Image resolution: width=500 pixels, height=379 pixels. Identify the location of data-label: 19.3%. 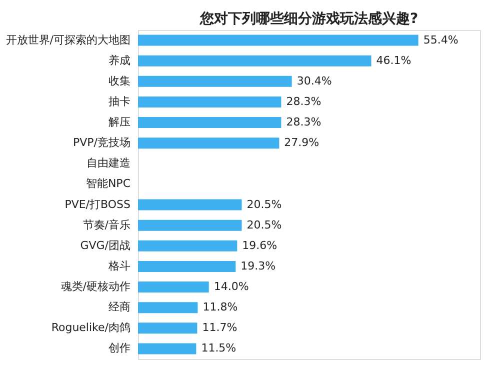
(258, 265).